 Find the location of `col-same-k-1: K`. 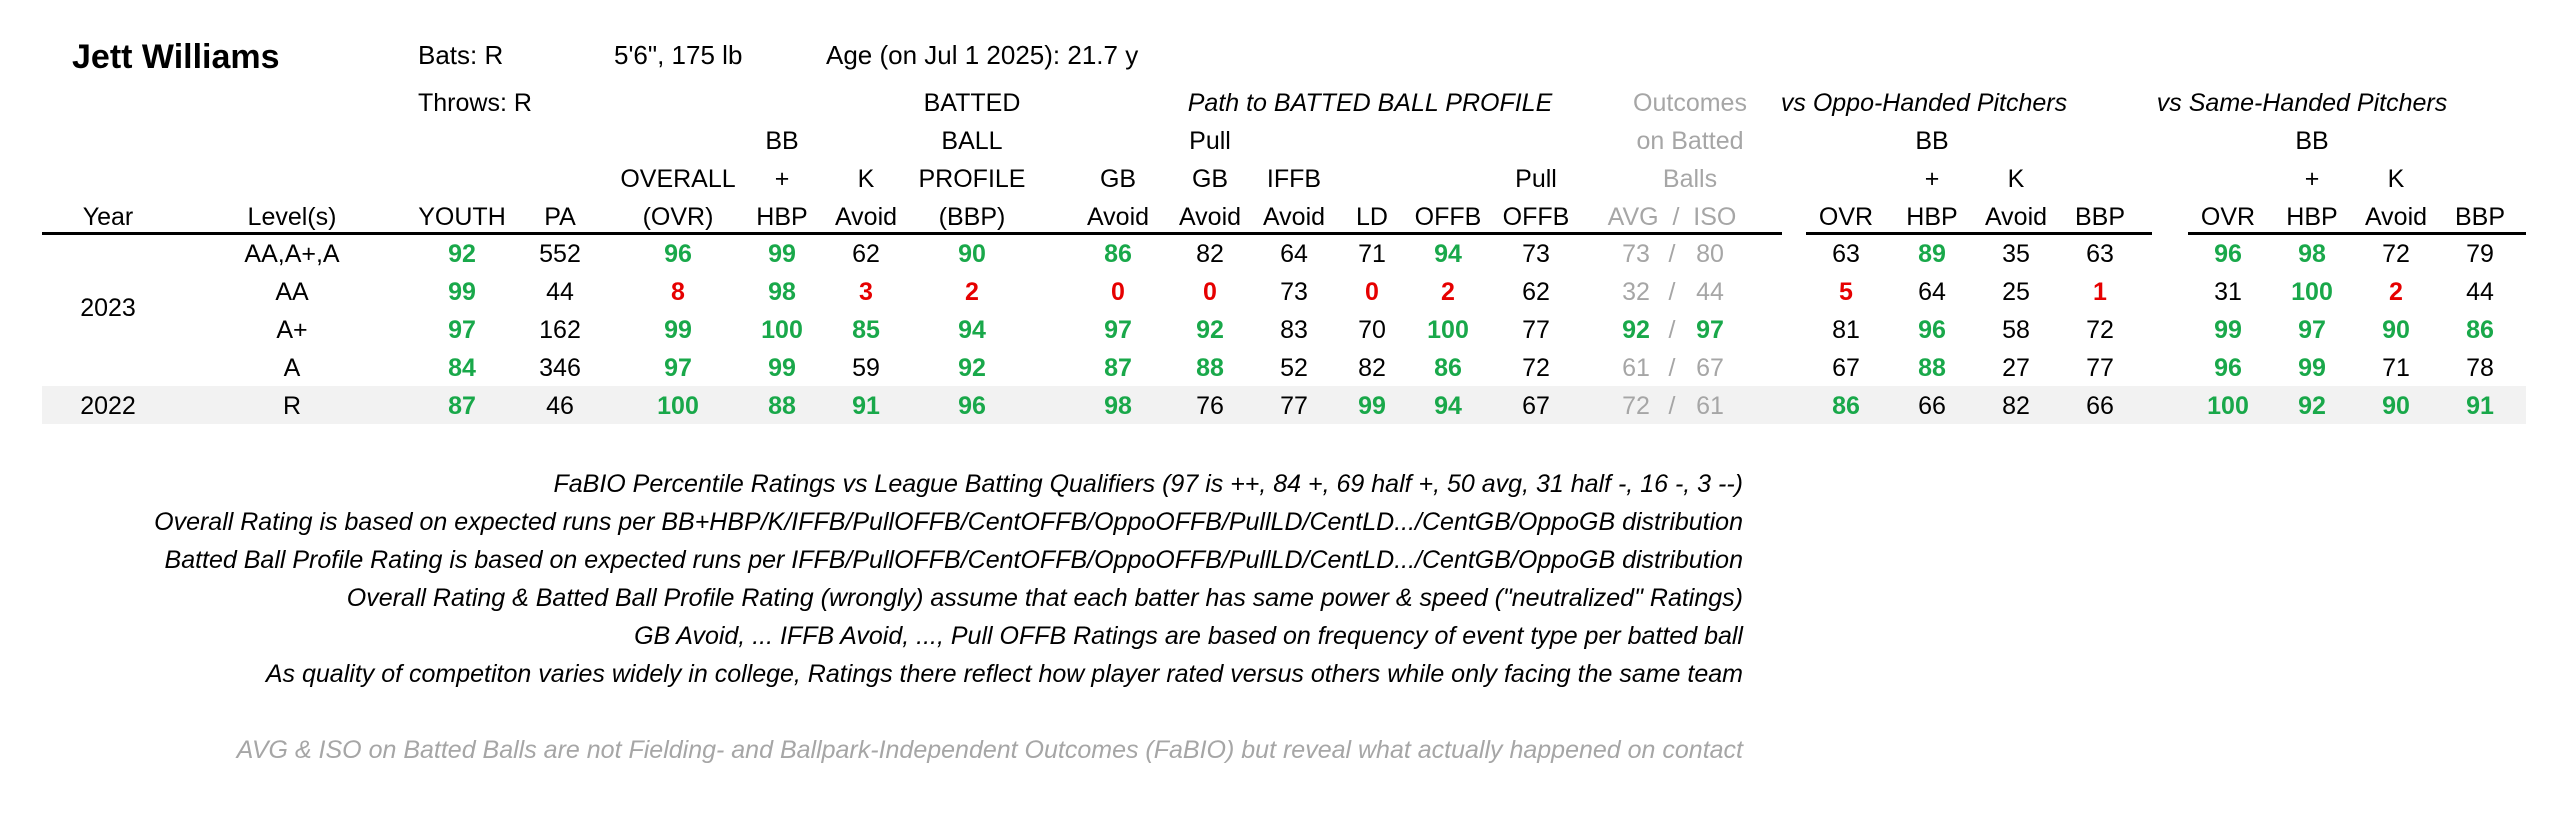

col-same-k-1: K is located at coordinates (2396, 179).